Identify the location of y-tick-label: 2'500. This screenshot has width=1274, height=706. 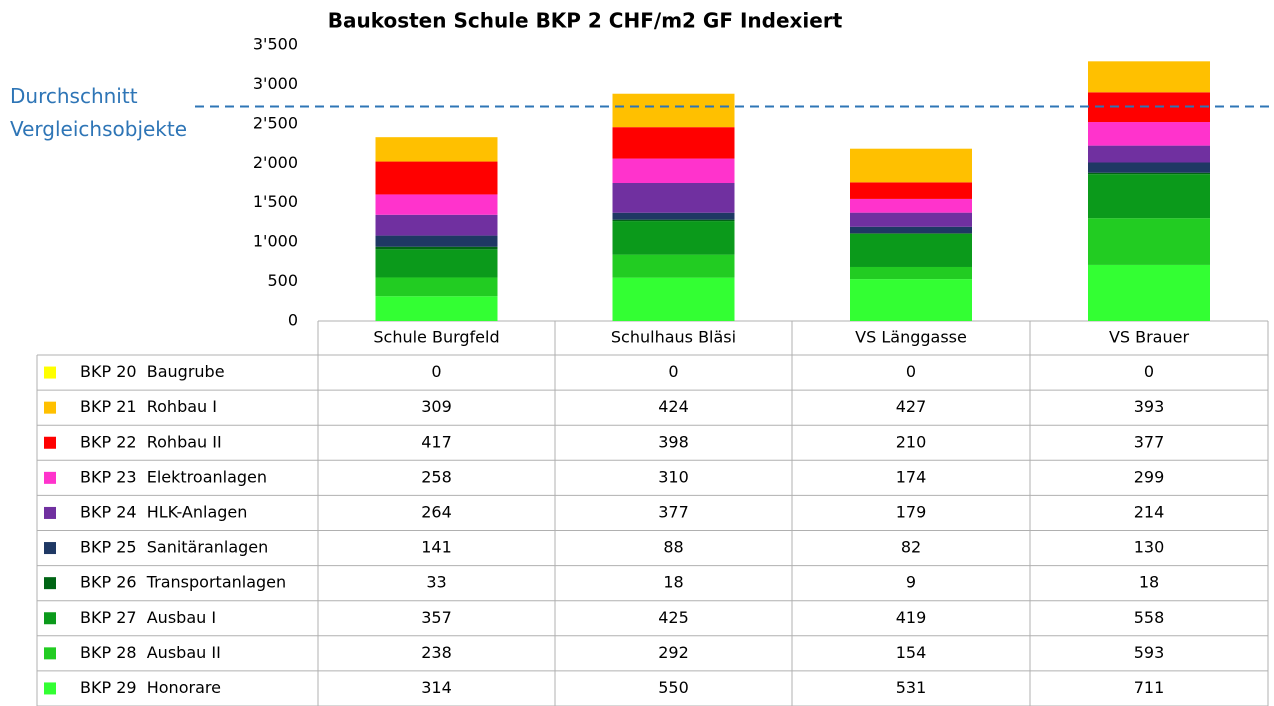
(275, 122).